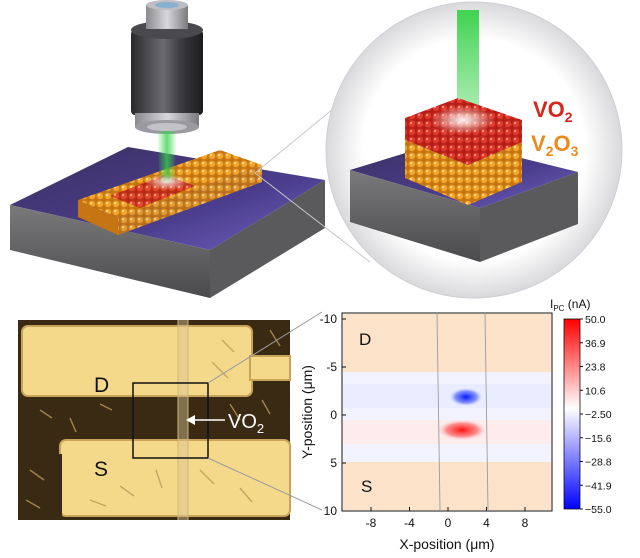 This screenshot has height=558, width=640. Describe the element at coordinates (525, 523) in the screenshot. I see `x-tick-label: 8` at that location.